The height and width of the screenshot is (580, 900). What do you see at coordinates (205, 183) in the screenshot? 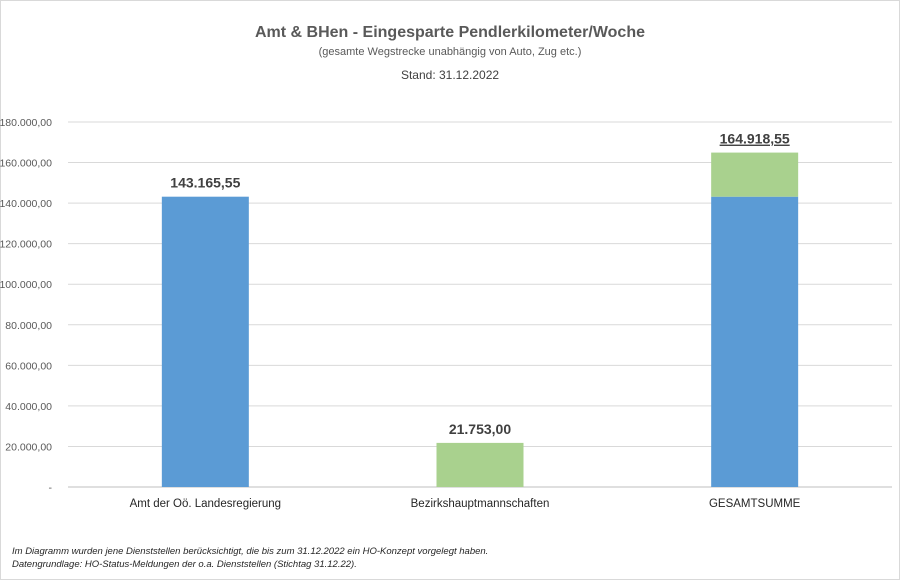
I see `data-label: 143.165,55` at bounding box center [205, 183].